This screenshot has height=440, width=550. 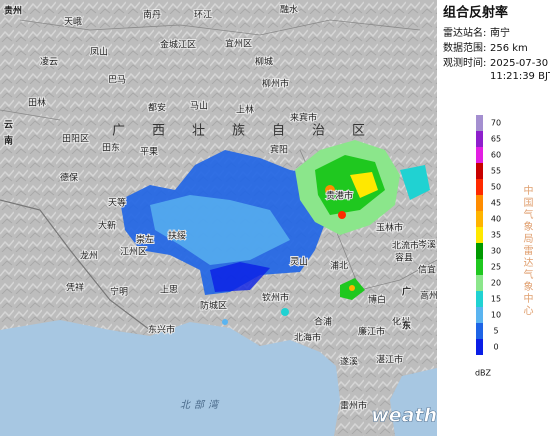 What do you see at coordinates (389, 228) in the screenshot?
I see `place-label: 玉林市` at bounding box center [389, 228].